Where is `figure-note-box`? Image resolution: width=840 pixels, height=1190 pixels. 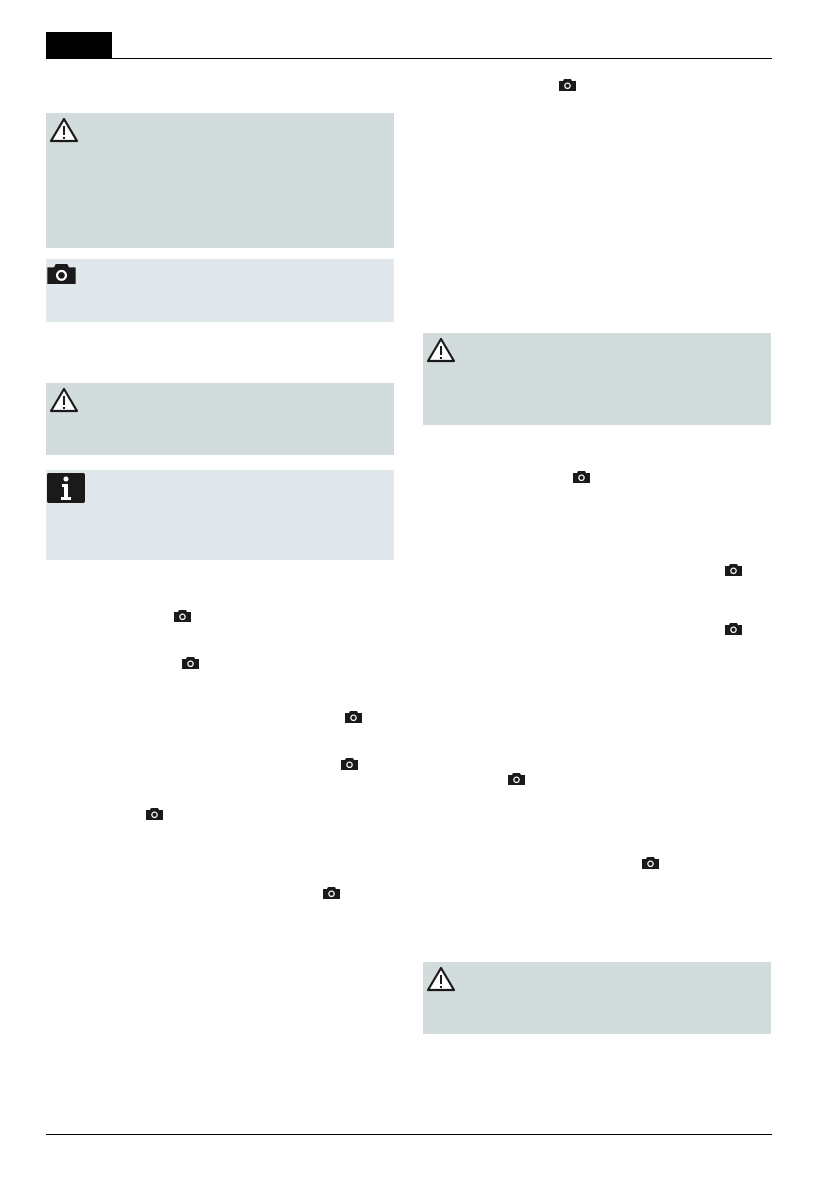
figure-note-box is located at coordinates (220, 290).